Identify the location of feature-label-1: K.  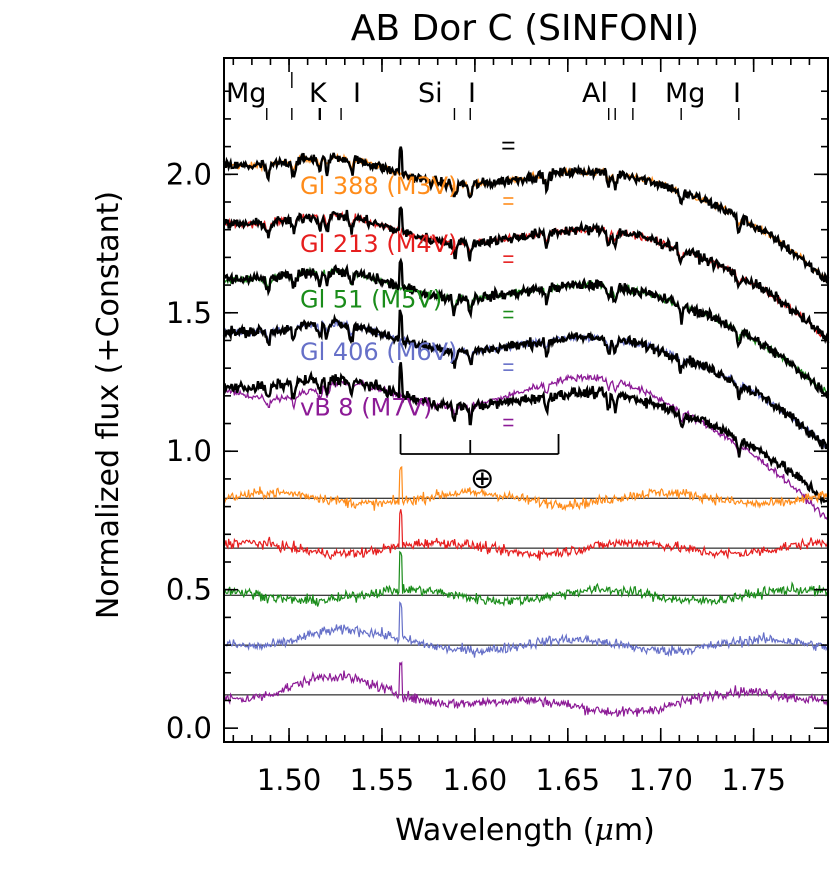
(318, 93).